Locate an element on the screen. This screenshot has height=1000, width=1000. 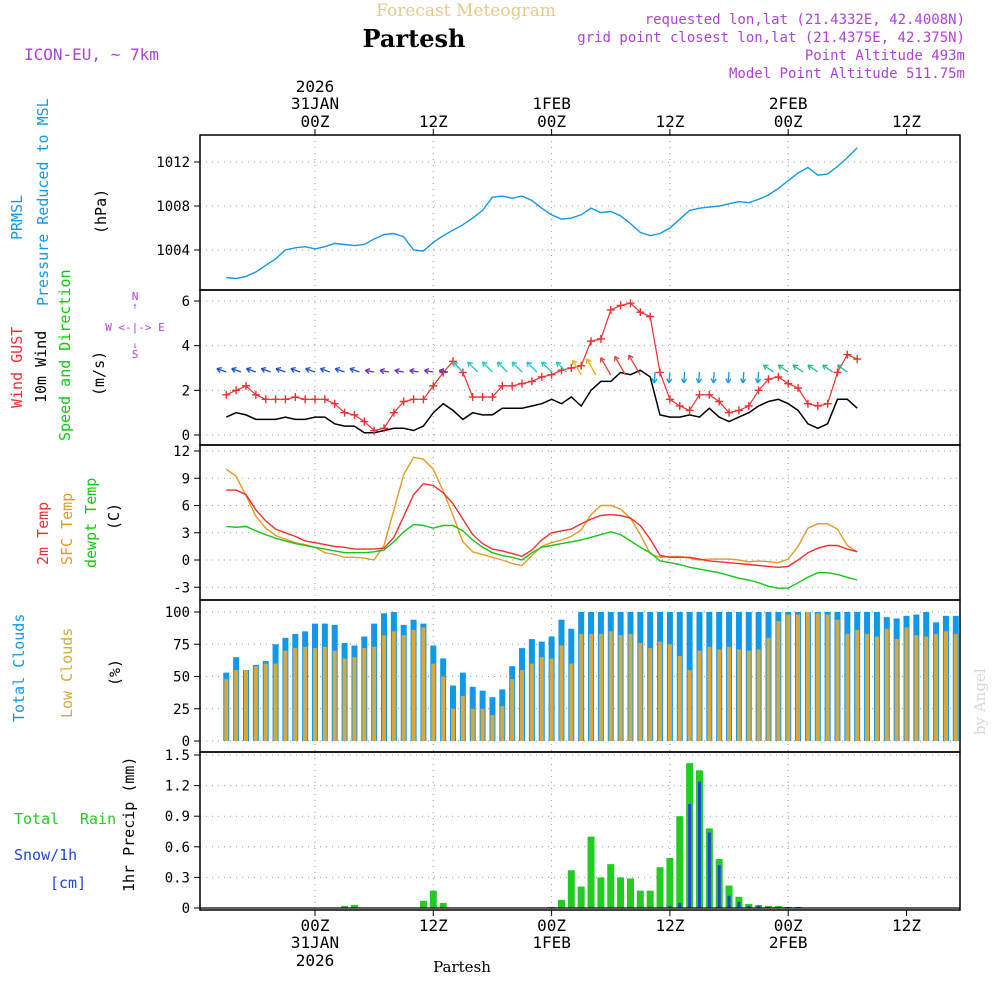
temp2m-label: 2m Temp is located at coordinates (43, 533).